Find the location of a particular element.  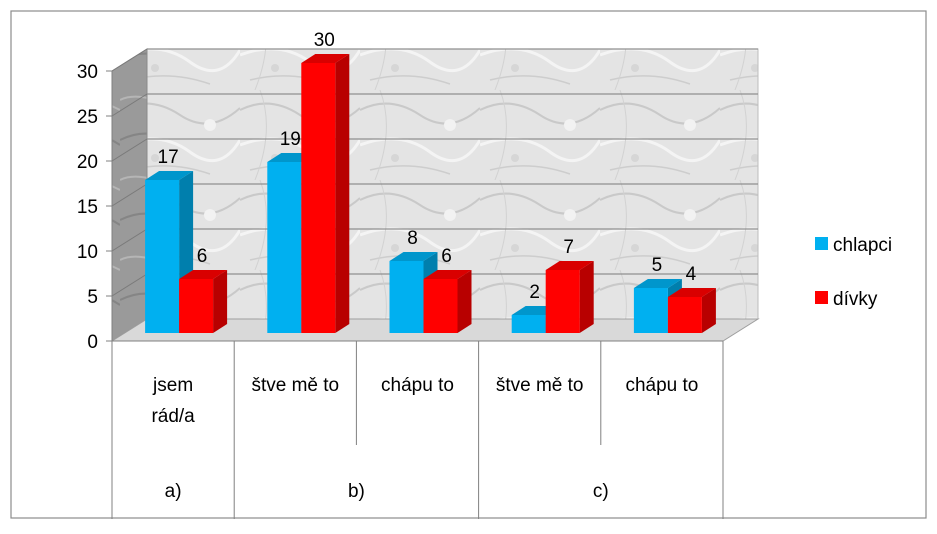

y-axis: 0 5 10 15 20 25 30 is located at coordinates (95, 207).